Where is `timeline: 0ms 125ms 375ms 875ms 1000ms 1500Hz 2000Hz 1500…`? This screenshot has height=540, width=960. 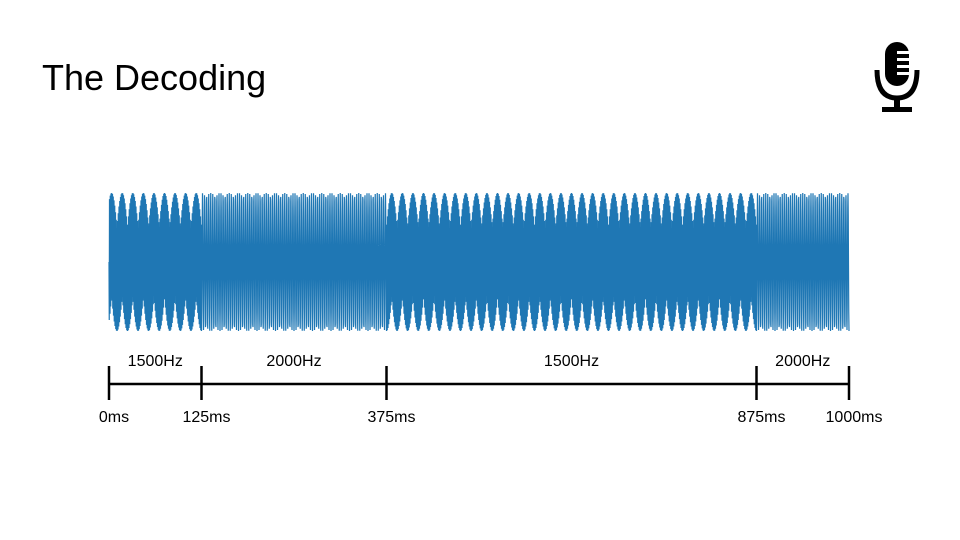 timeline: 0ms 125ms 375ms 875ms 1000ms 1500Hz 2000Hz 1500… is located at coordinates (491, 389).